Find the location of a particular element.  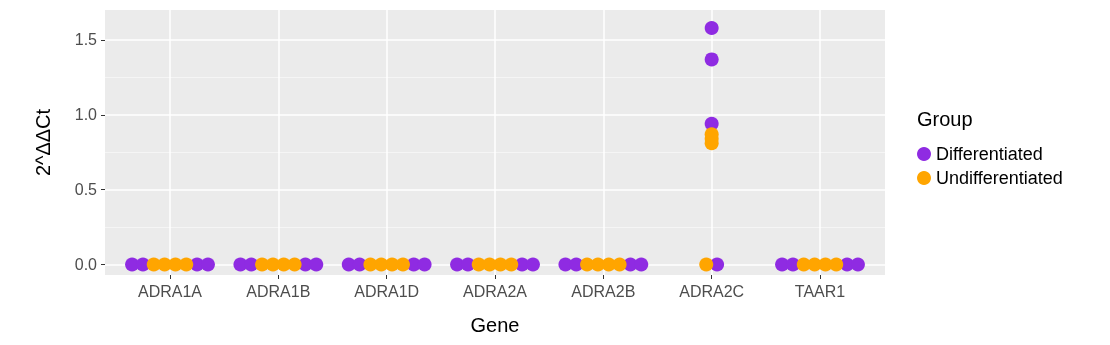

y-axis-title: 2^ΔΔCt is located at coordinates (43, 142).